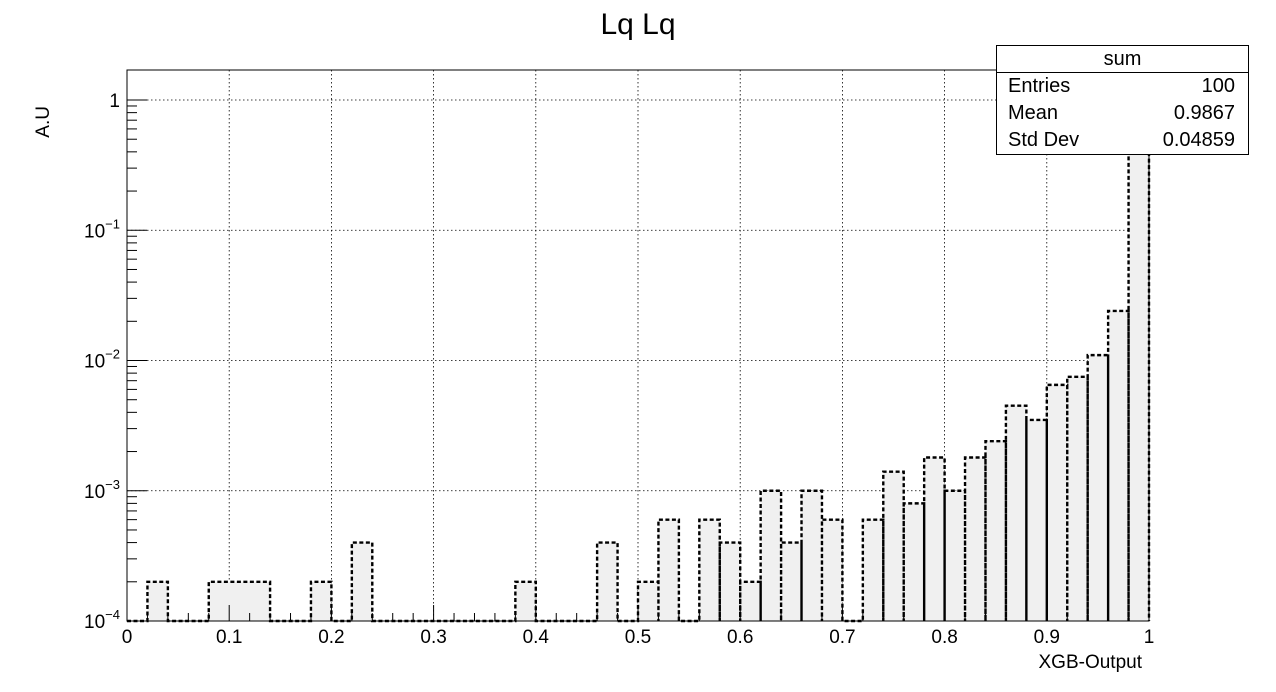 Image resolution: width=1276 pixels, height=692 pixels. Describe the element at coordinates (114, 101) in the screenshot. I see `y-tick-label: 1` at that location.